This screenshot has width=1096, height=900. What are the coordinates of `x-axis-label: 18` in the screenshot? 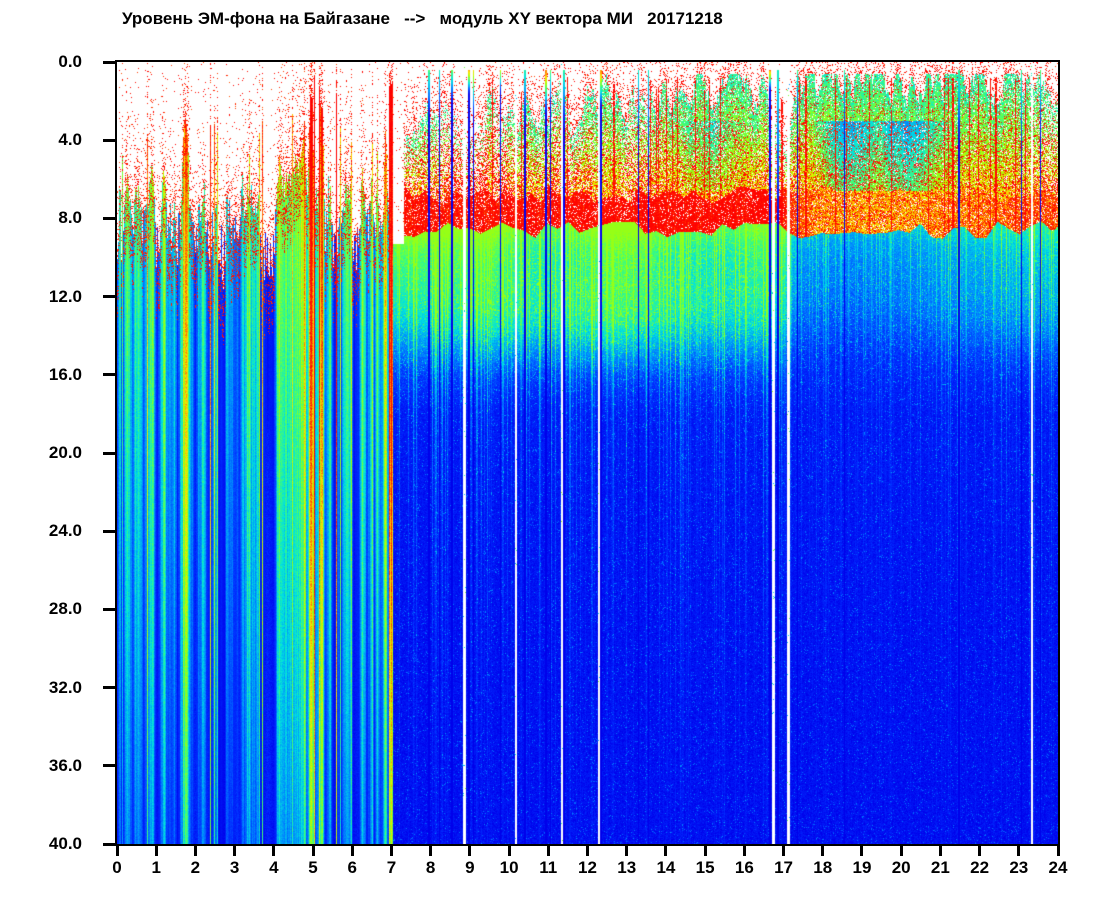 It's located at (823, 867).